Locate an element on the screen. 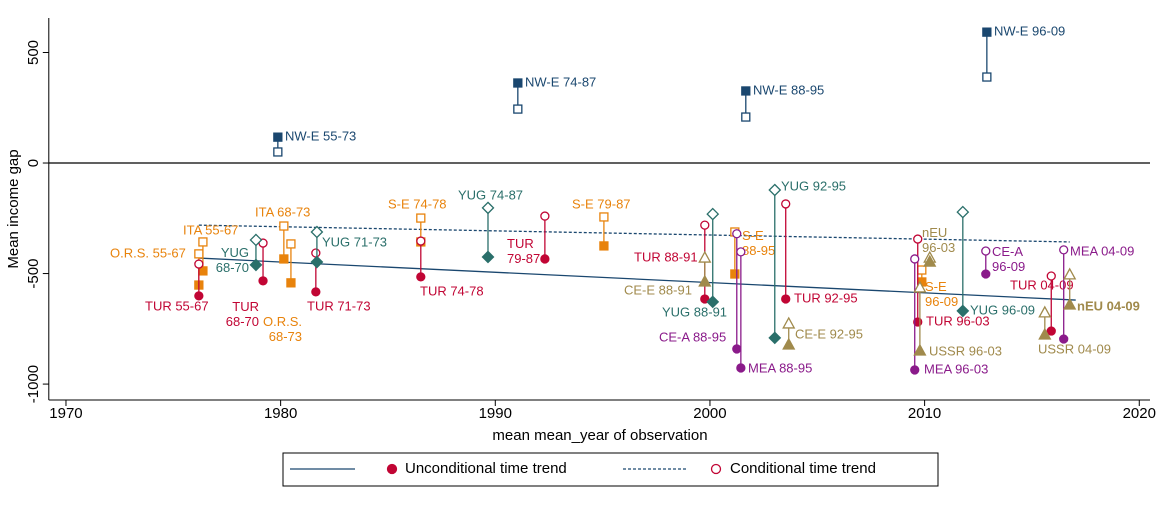 The height and width of the screenshot is (508, 1169). y-tick-label: -1000 is located at coordinates (33, 384).